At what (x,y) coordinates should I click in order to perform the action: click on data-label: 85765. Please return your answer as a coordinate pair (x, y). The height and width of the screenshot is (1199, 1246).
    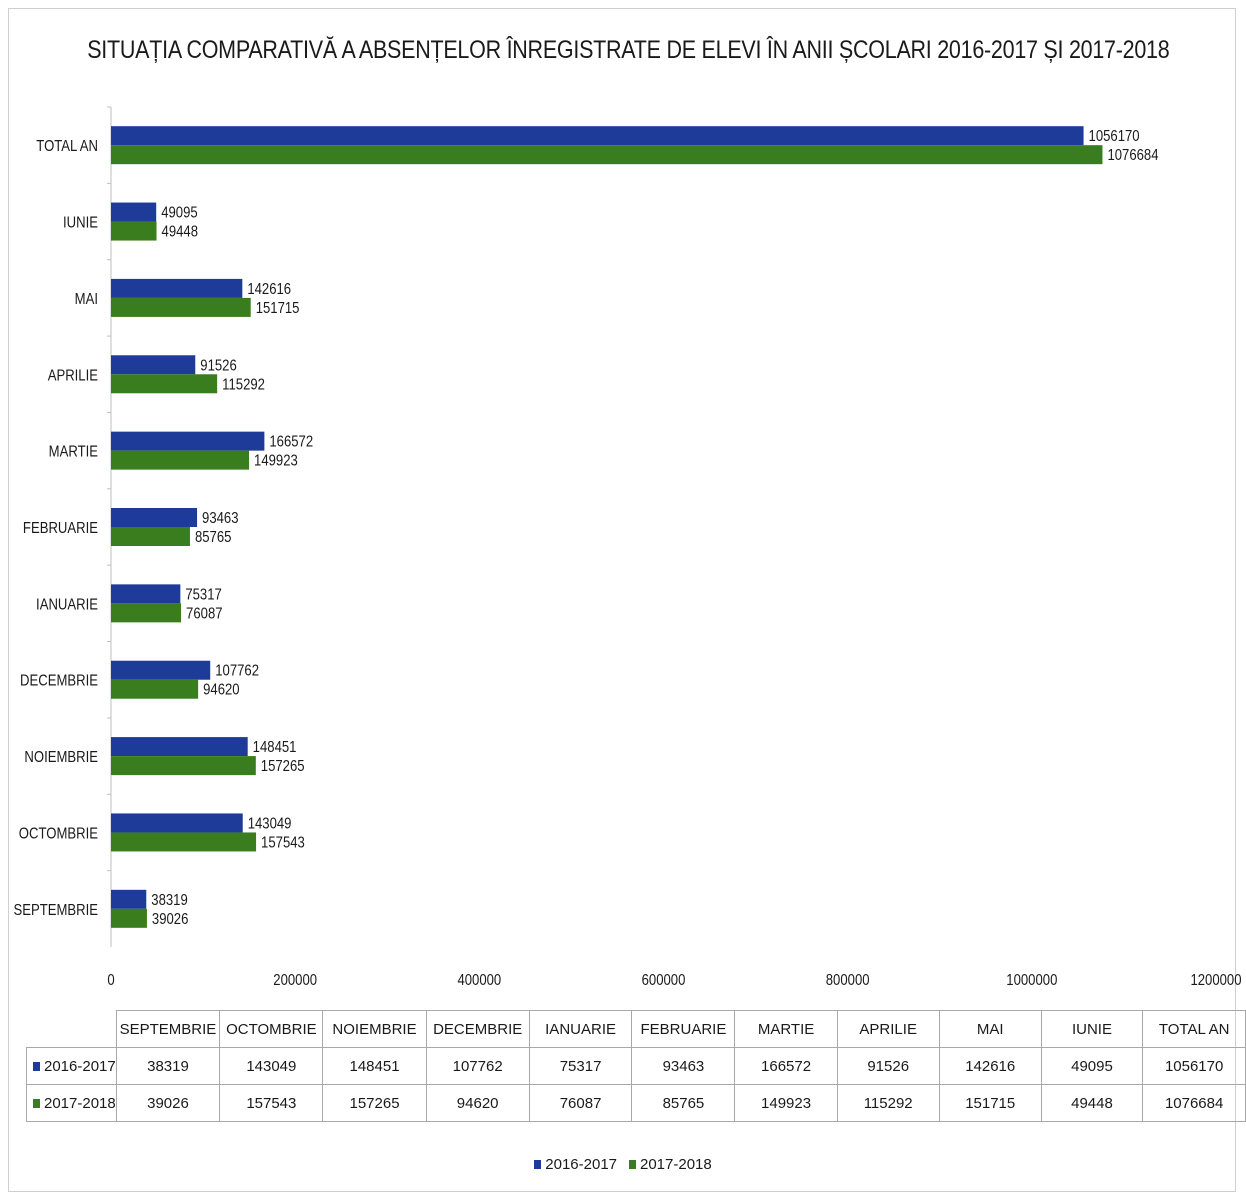
    Looking at the image, I should click on (213, 537).